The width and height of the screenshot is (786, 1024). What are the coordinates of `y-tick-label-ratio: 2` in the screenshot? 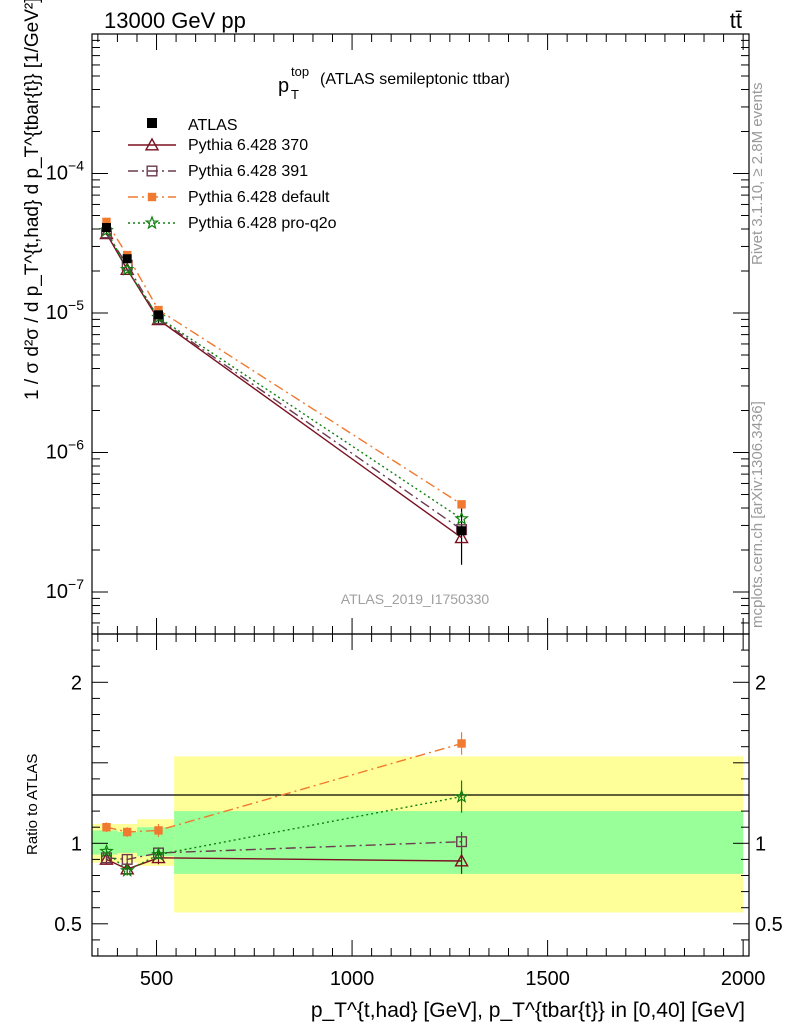 It's located at (76, 683).